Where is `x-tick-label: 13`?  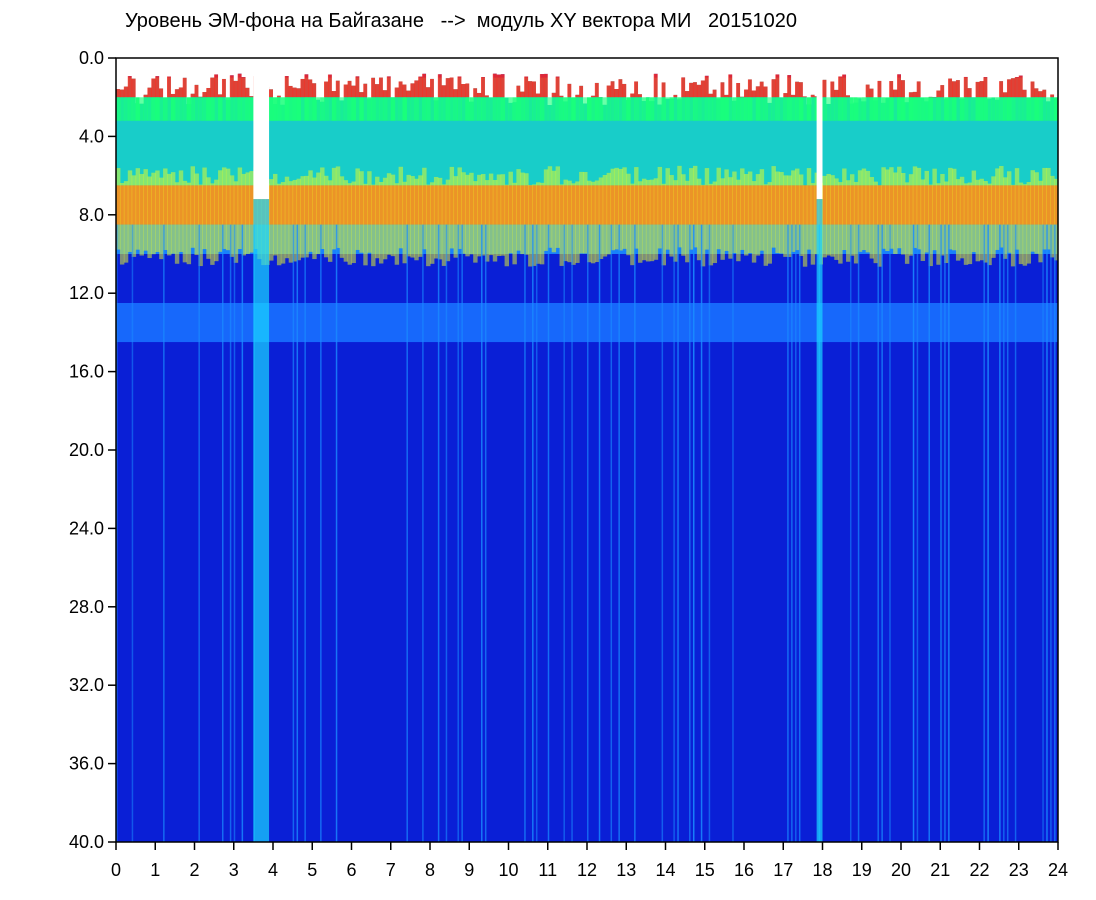
x-tick-label: 13 is located at coordinates (626, 870).